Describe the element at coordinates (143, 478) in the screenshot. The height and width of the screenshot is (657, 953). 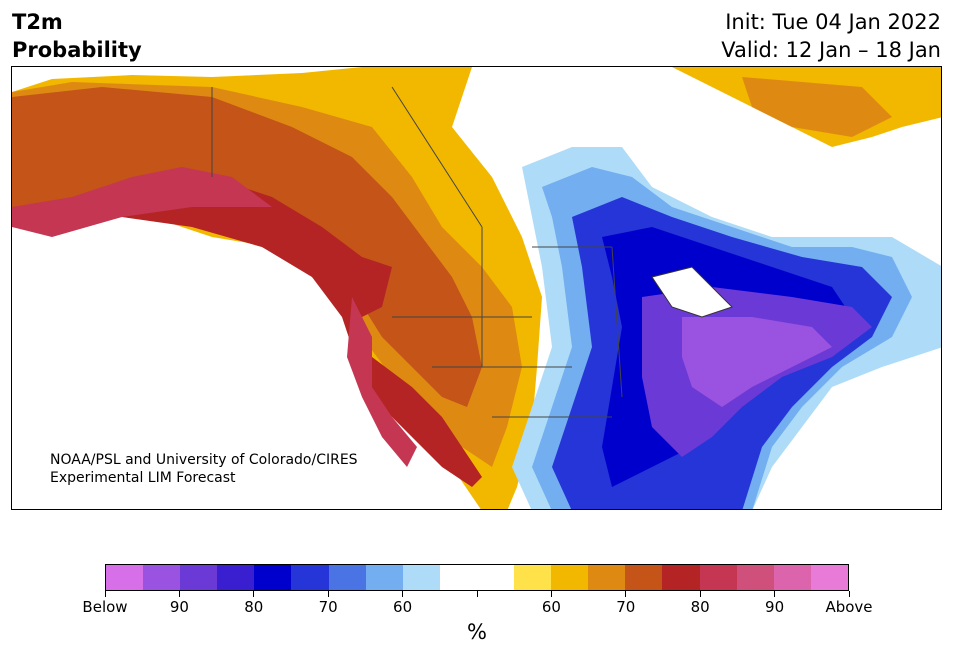
I see `credit-line-2: Experimental LIM Forecast` at that location.